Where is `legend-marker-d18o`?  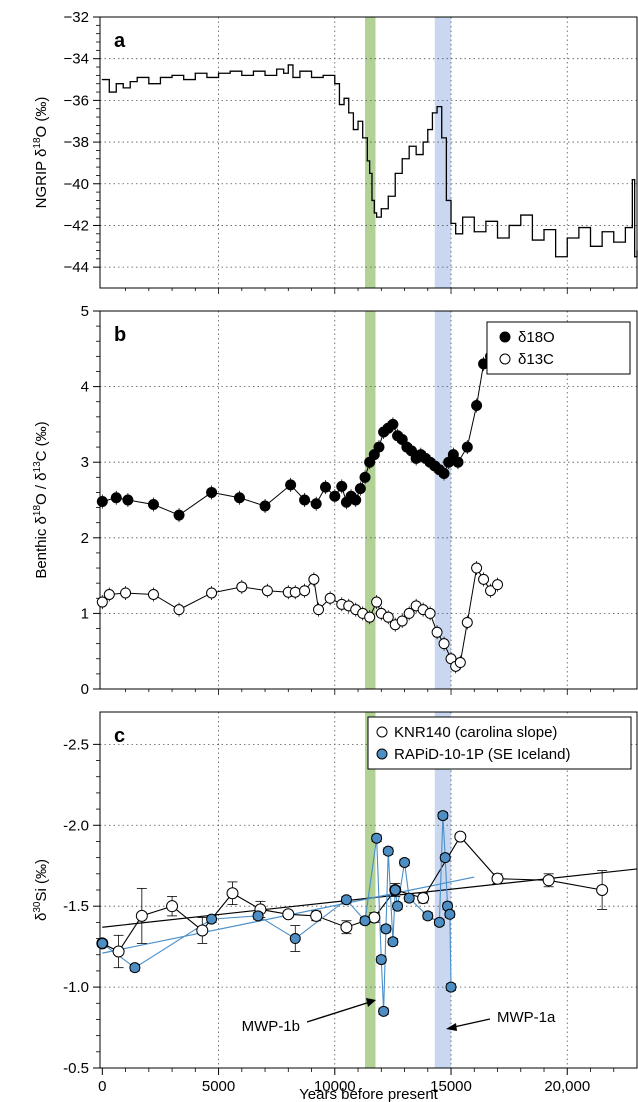
legend-marker-d18o is located at coordinates (505, 337).